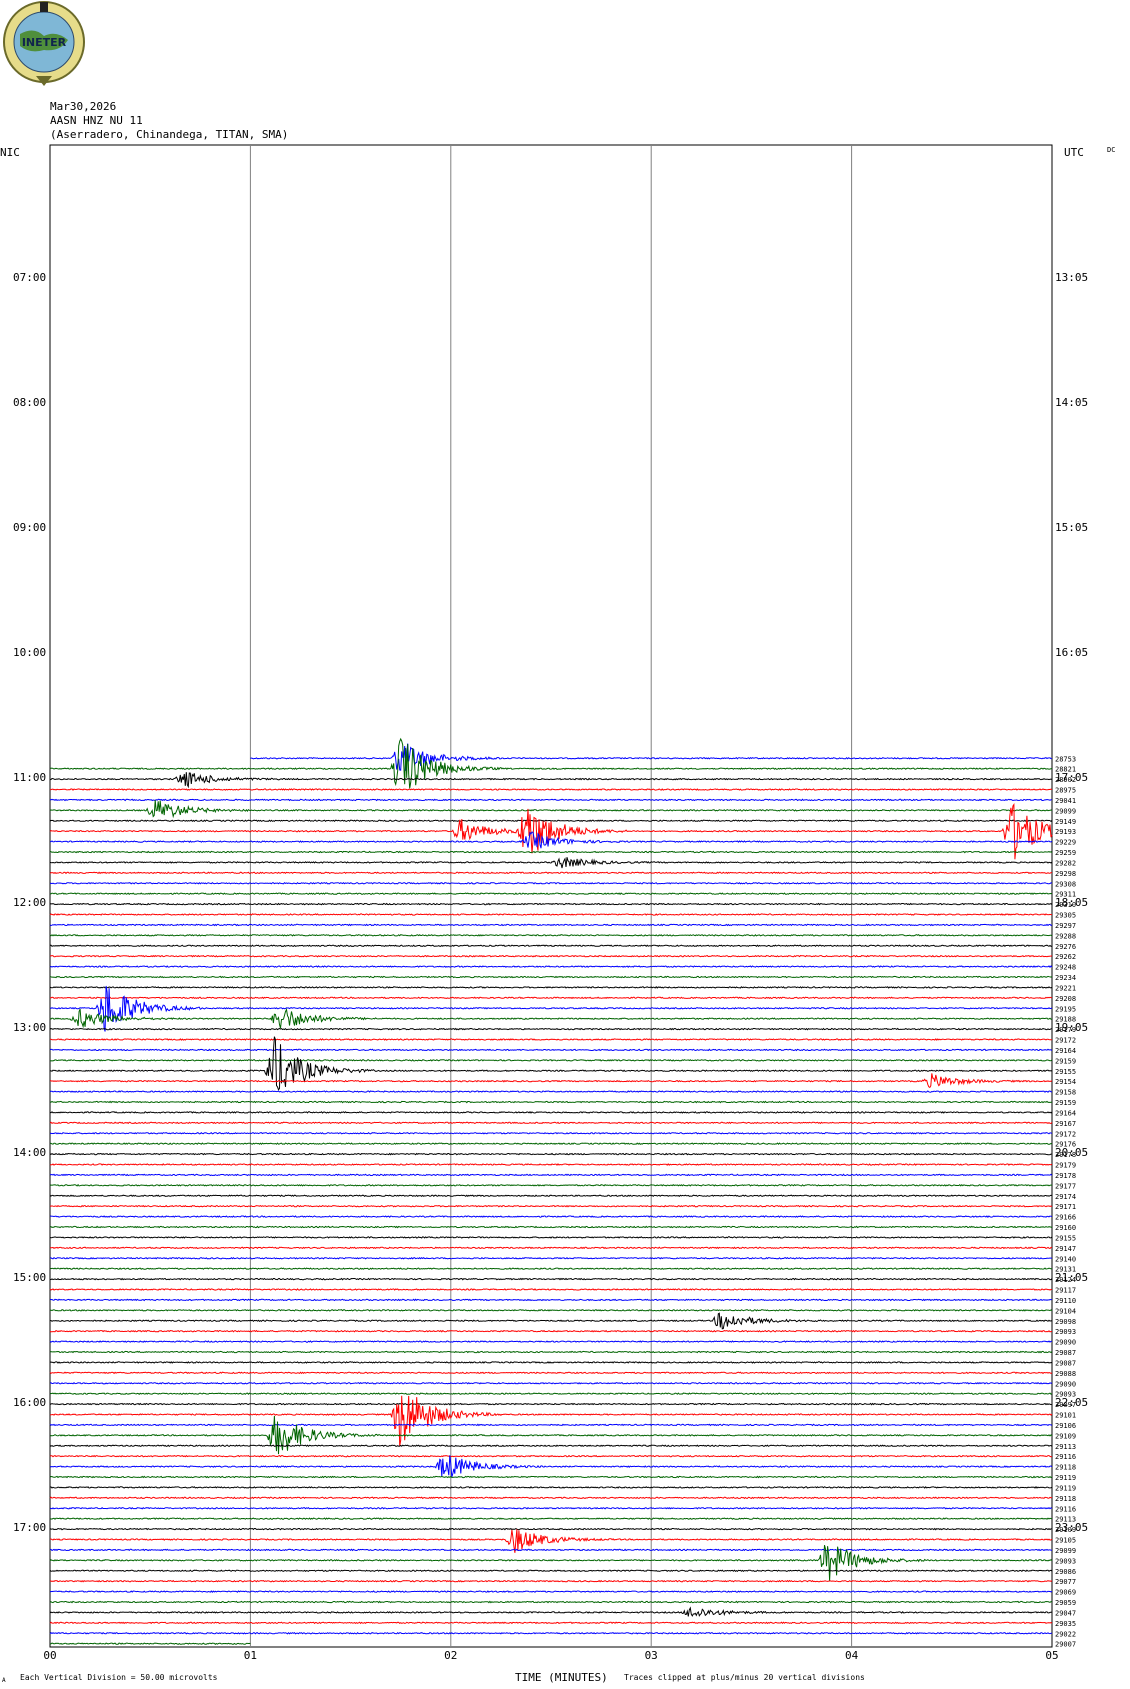 Image resolution: width=1130 pixels, height=1689 pixels. What do you see at coordinates (1065, 759) in the screenshot?
I see `trace-count-label: 28753` at bounding box center [1065, 759].